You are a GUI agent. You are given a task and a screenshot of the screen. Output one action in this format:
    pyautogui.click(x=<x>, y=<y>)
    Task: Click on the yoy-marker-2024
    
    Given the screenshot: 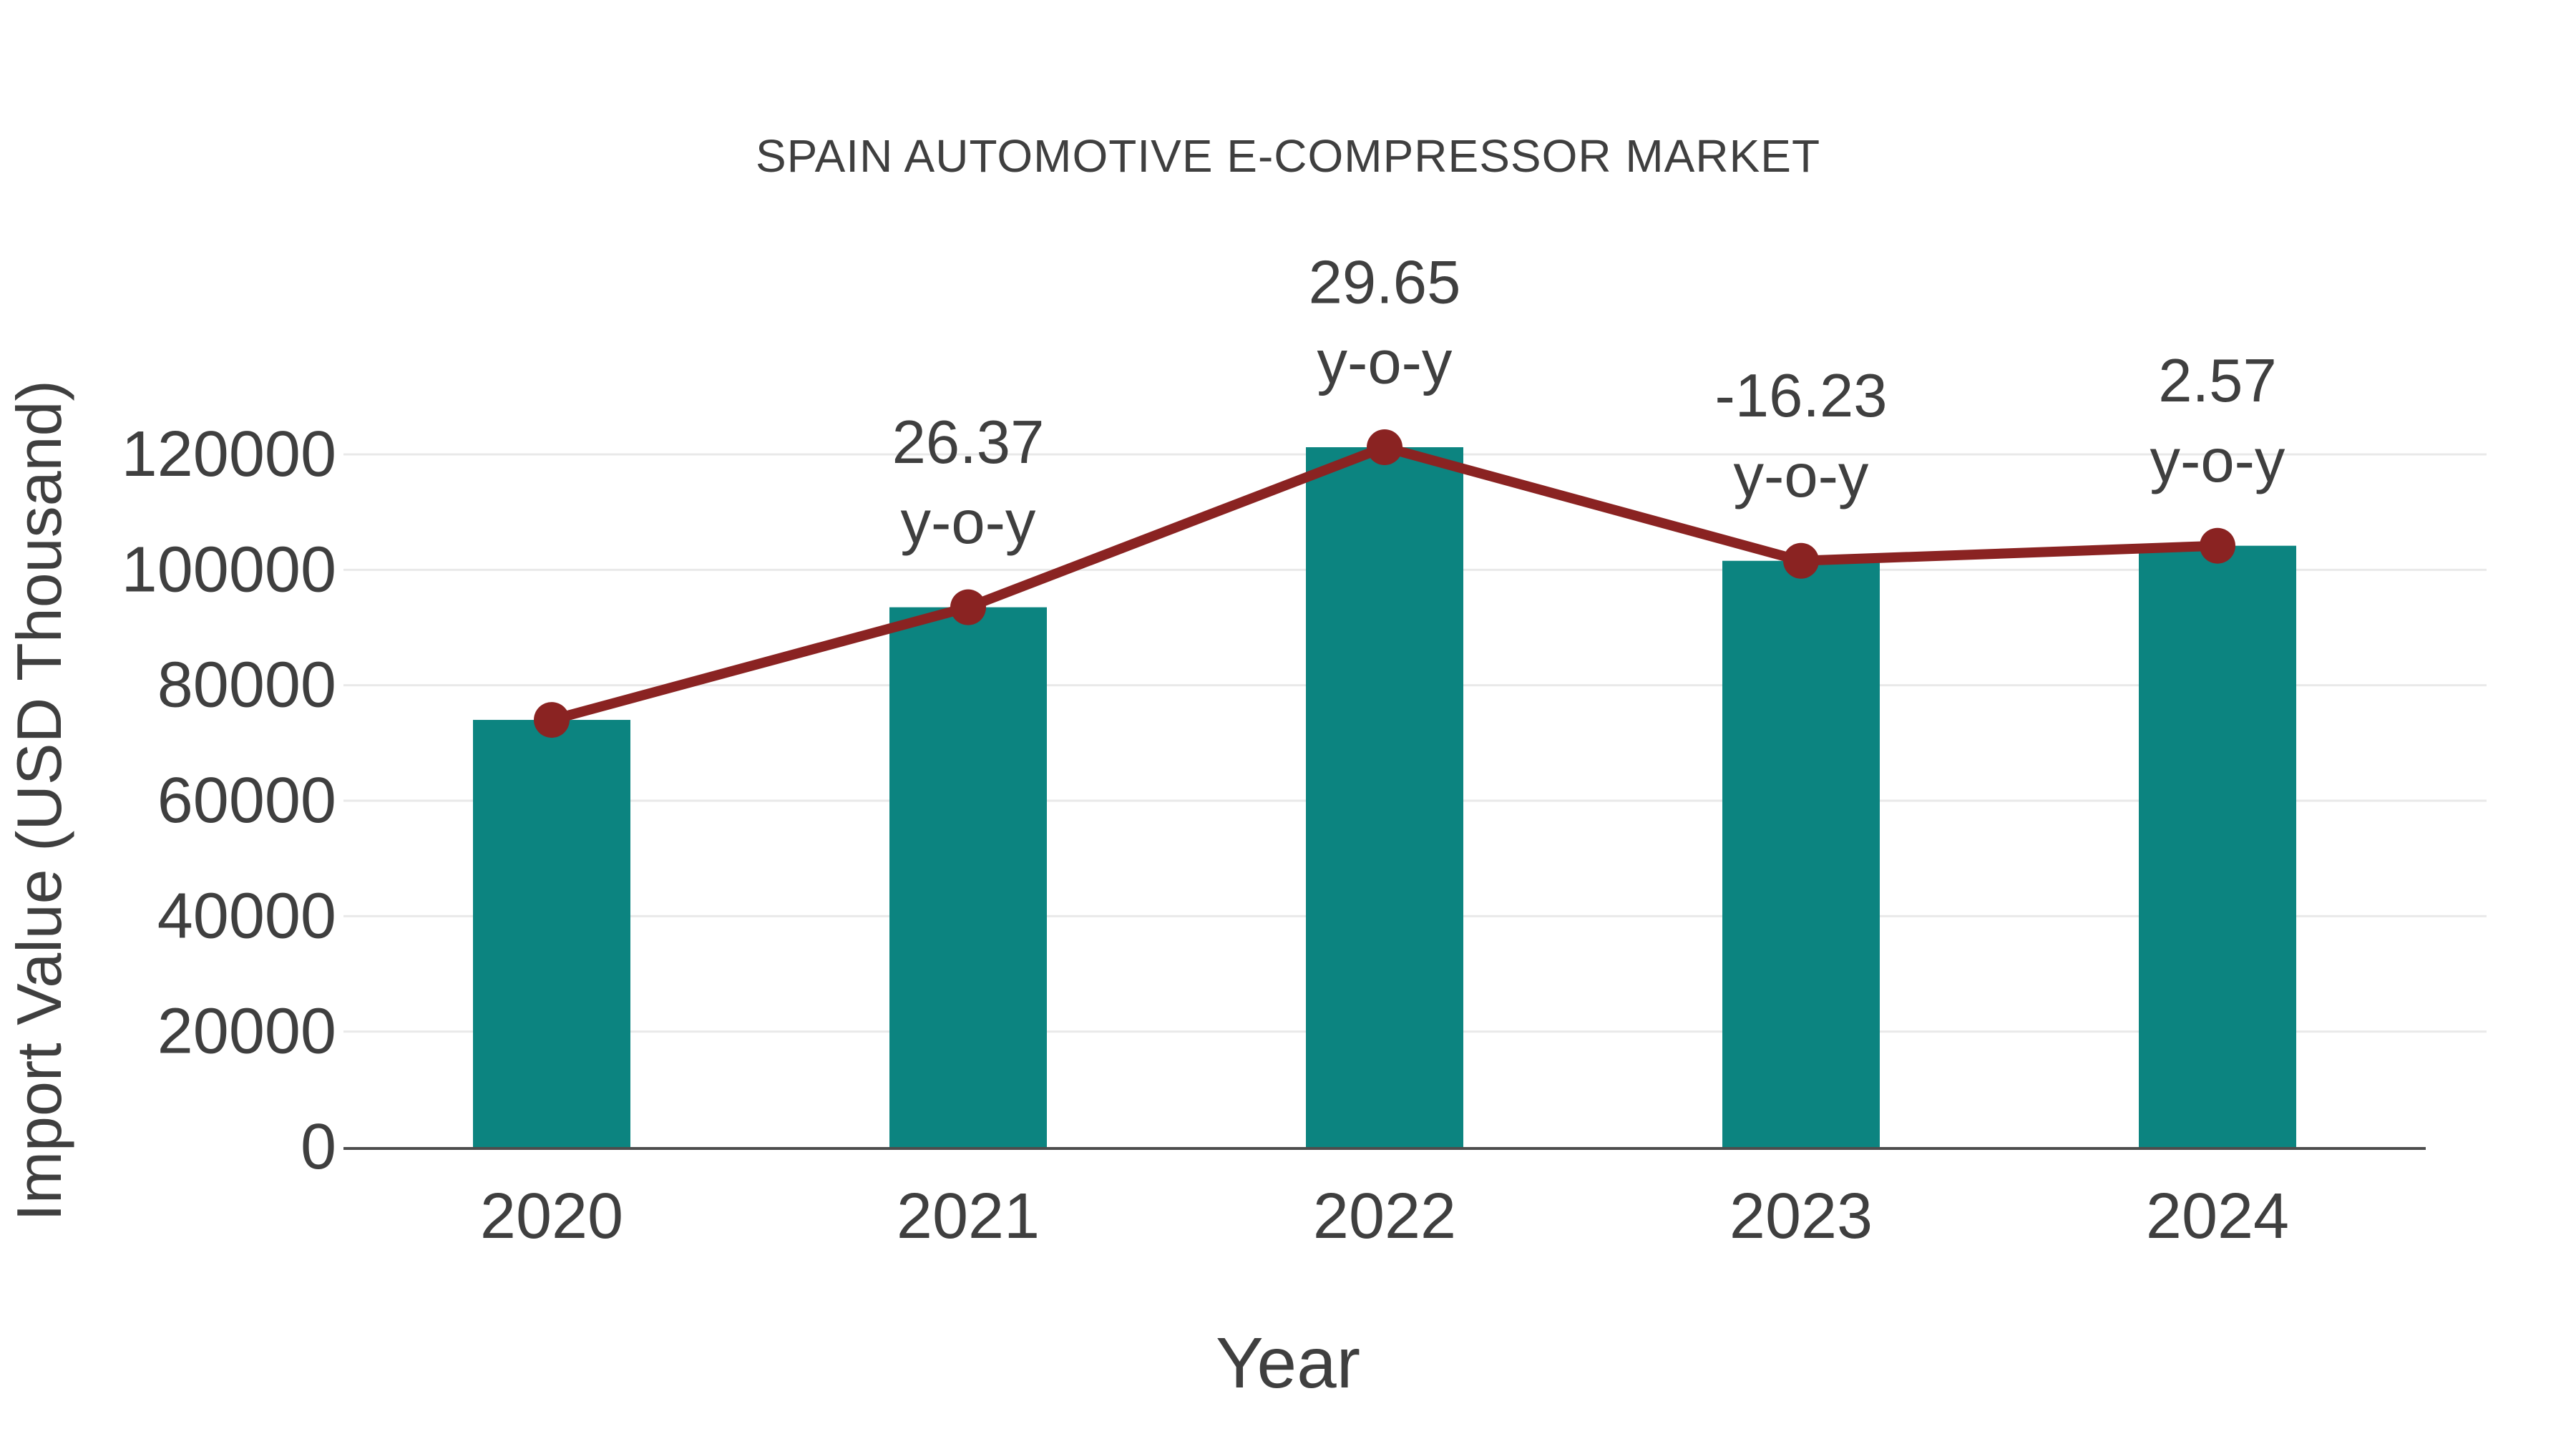 What is the action you would take?
    pyautogui.click(x=2217, y=545)
    